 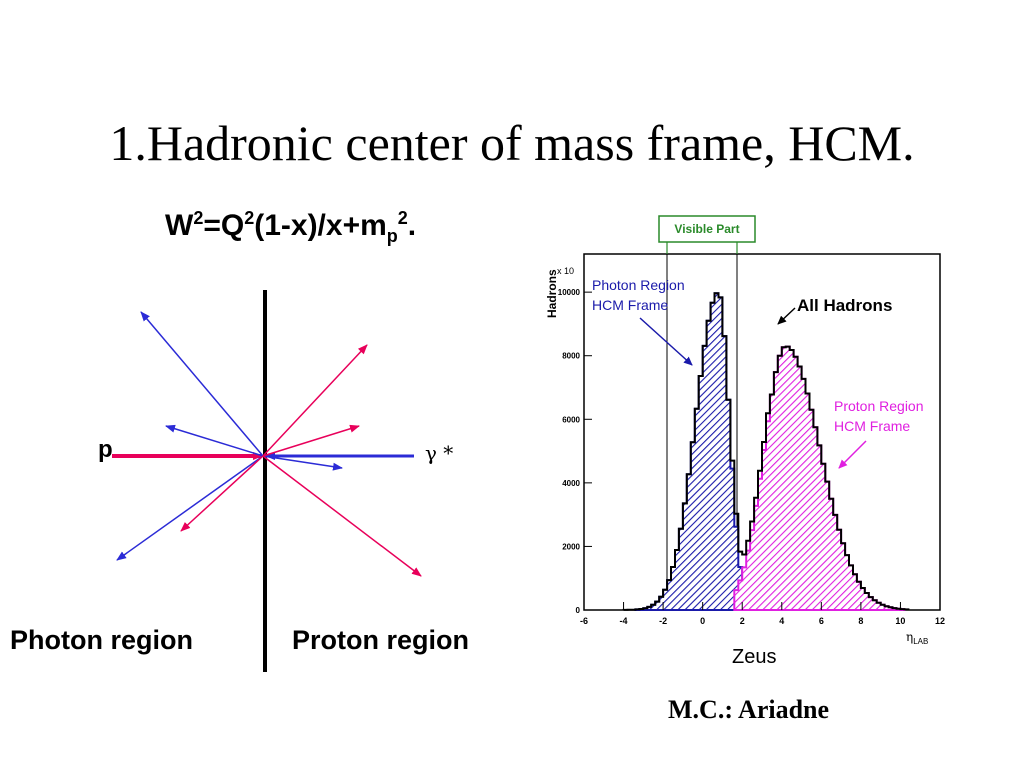 I want to click on y-tick-label: 0, so click(x=578, y=610).